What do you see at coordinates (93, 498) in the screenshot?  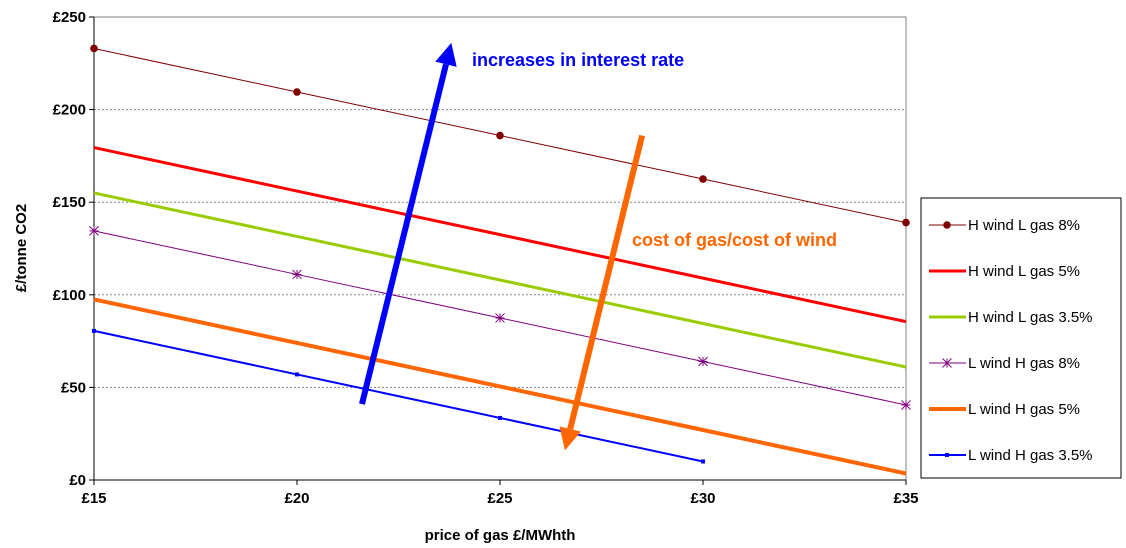 I see `x-tick-label: £15` at bounding box center [93, 498].